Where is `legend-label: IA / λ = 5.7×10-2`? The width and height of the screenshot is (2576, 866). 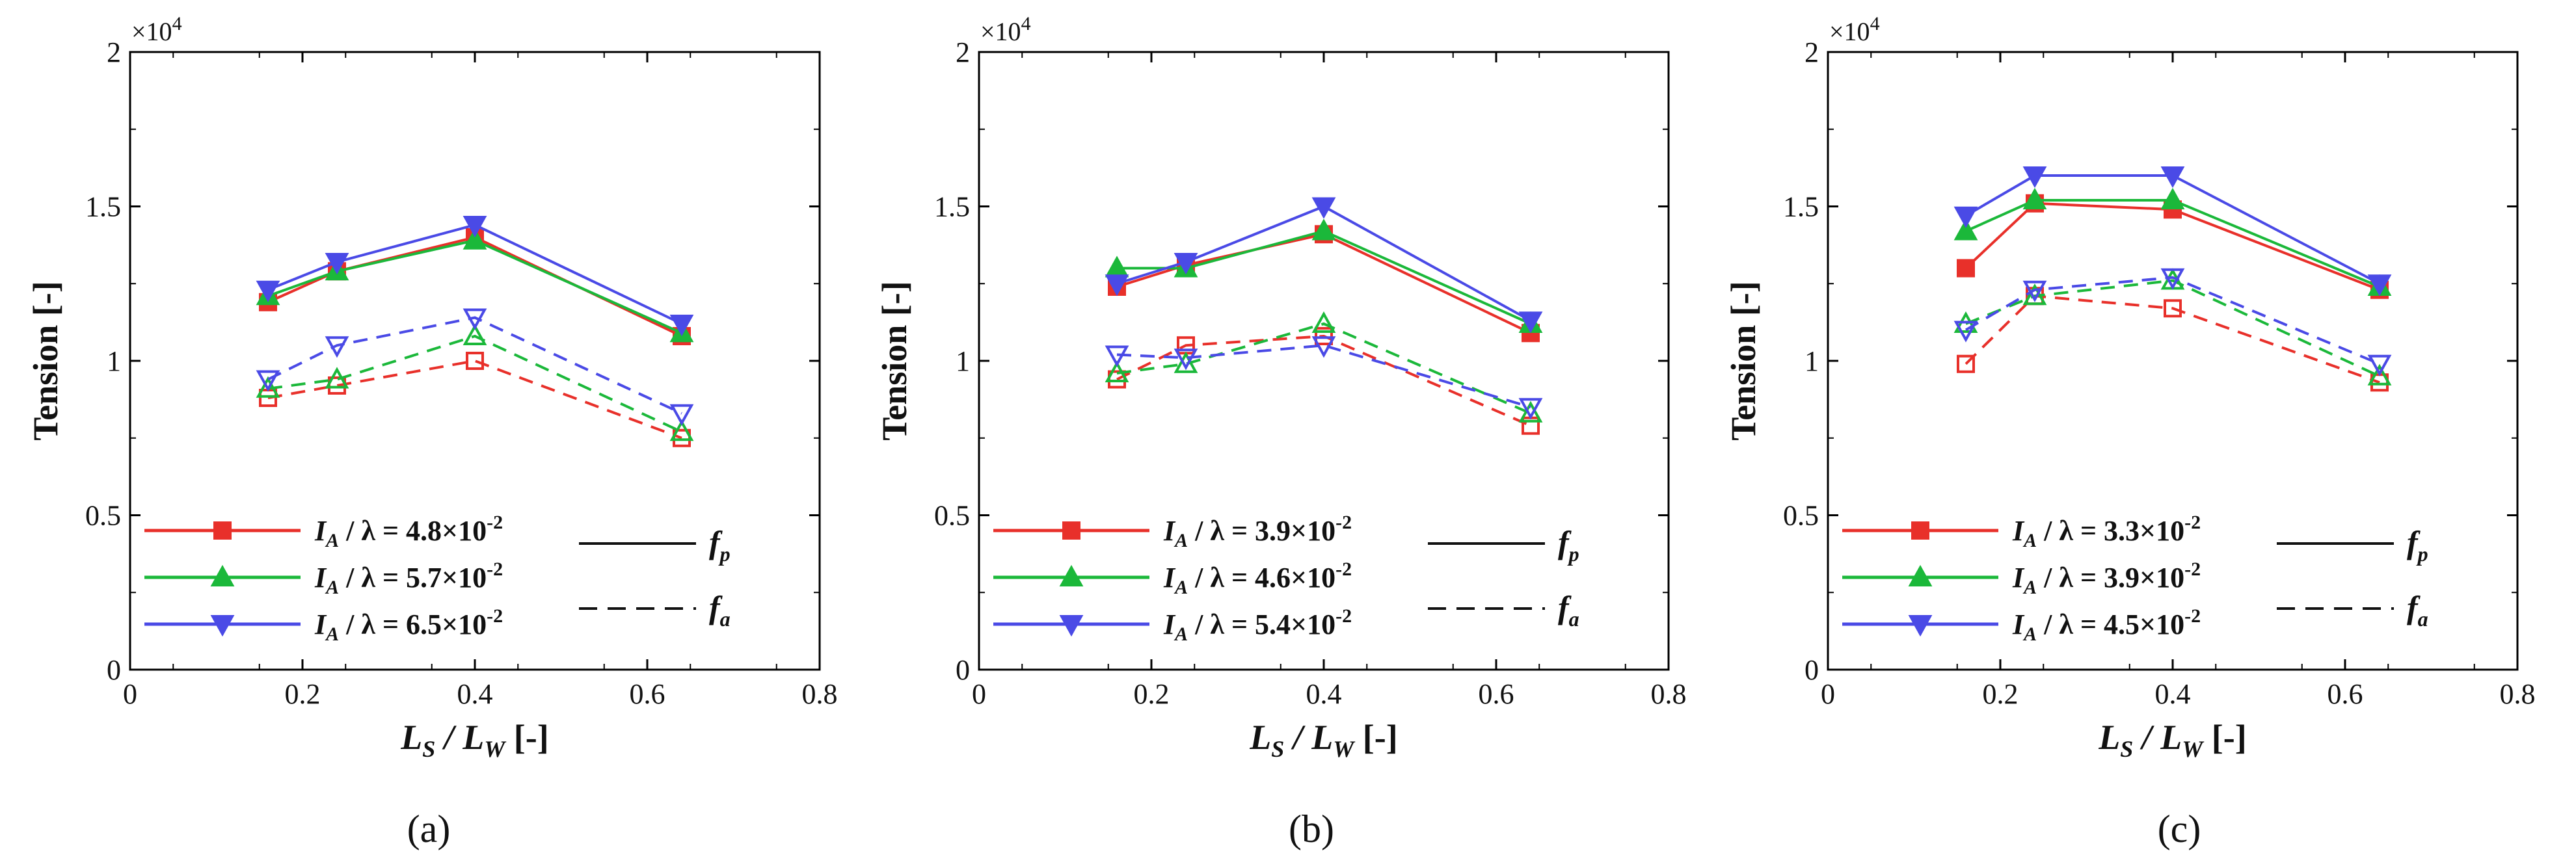 legend-label: IA / λ = 5.7×10-2 is located at coordinates (408, 578).